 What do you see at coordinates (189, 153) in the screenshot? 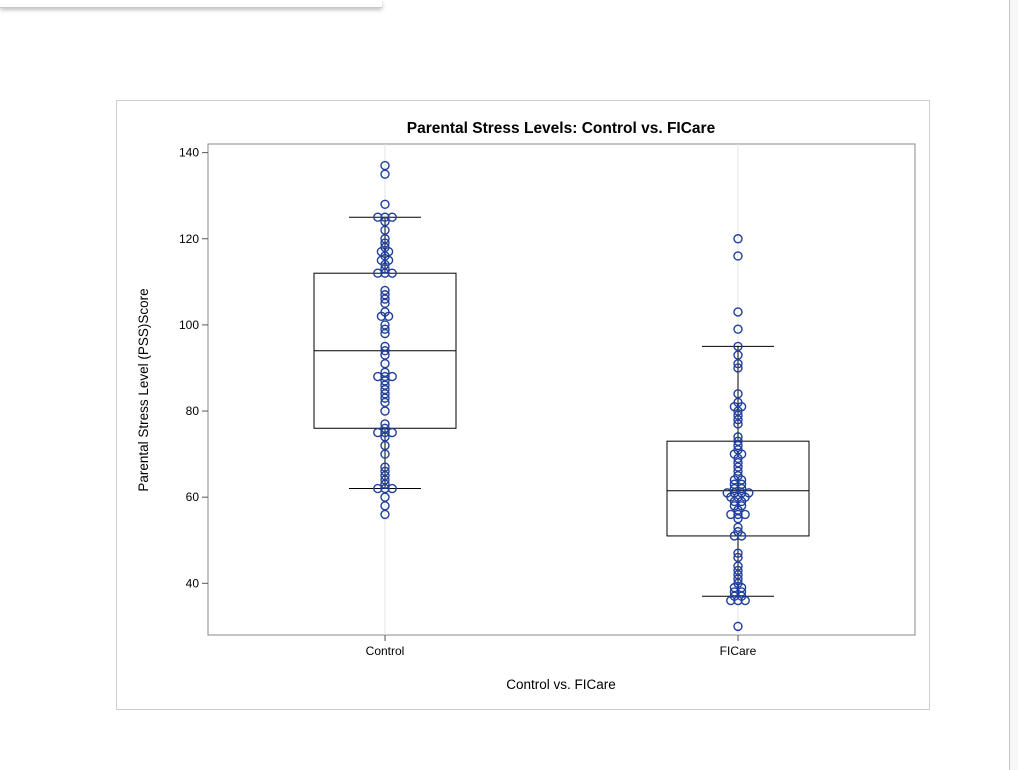
I see `y-tick-label: 140` at bounding box center [189, 153].